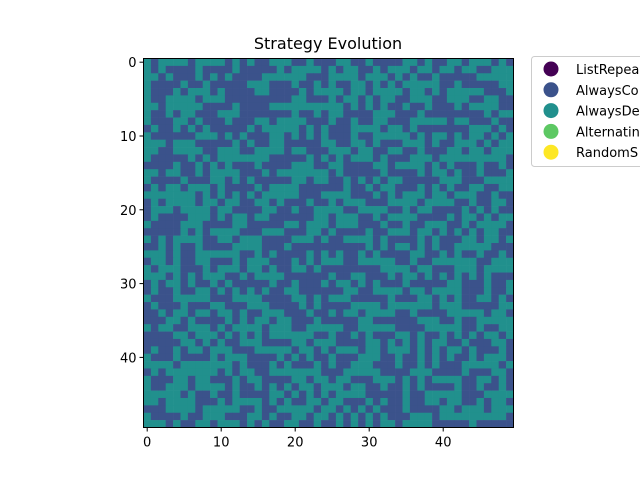 This screenshot has width=640, height=480. What do you see at coordinates (443, 443) in the screenshot?
I see `x-tick-label: 40` at bounding box center [443, 443].